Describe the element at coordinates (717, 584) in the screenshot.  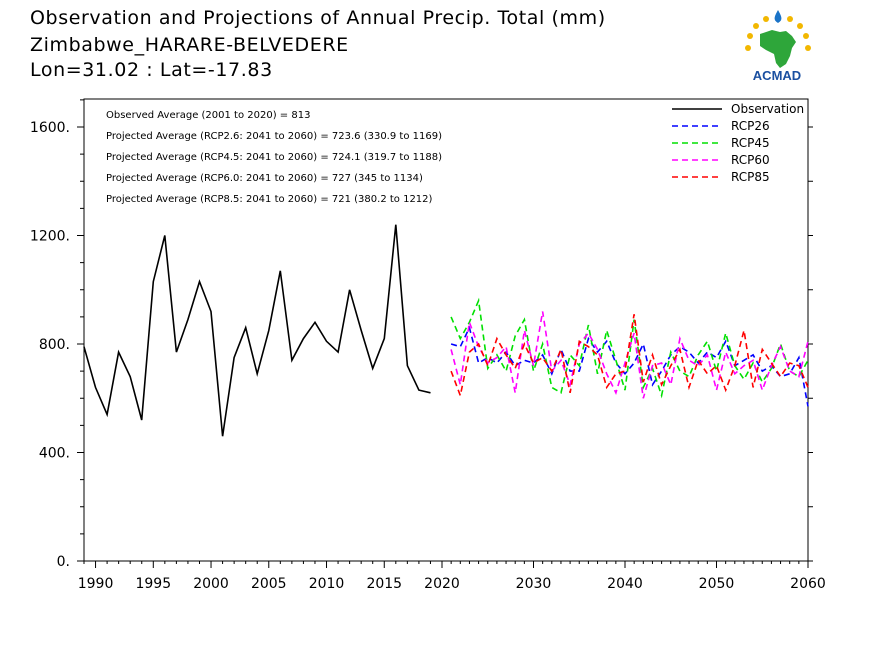
I see `x-tick-label: 2050` at that location.